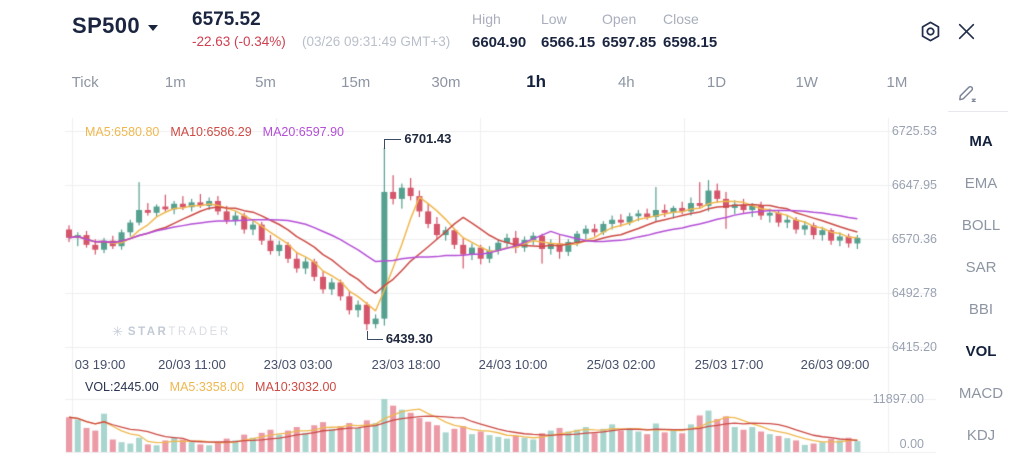 The height and width of the screenshot is (471, 1024). I want to click on stat-value: 6598.15, so click(690, 42).